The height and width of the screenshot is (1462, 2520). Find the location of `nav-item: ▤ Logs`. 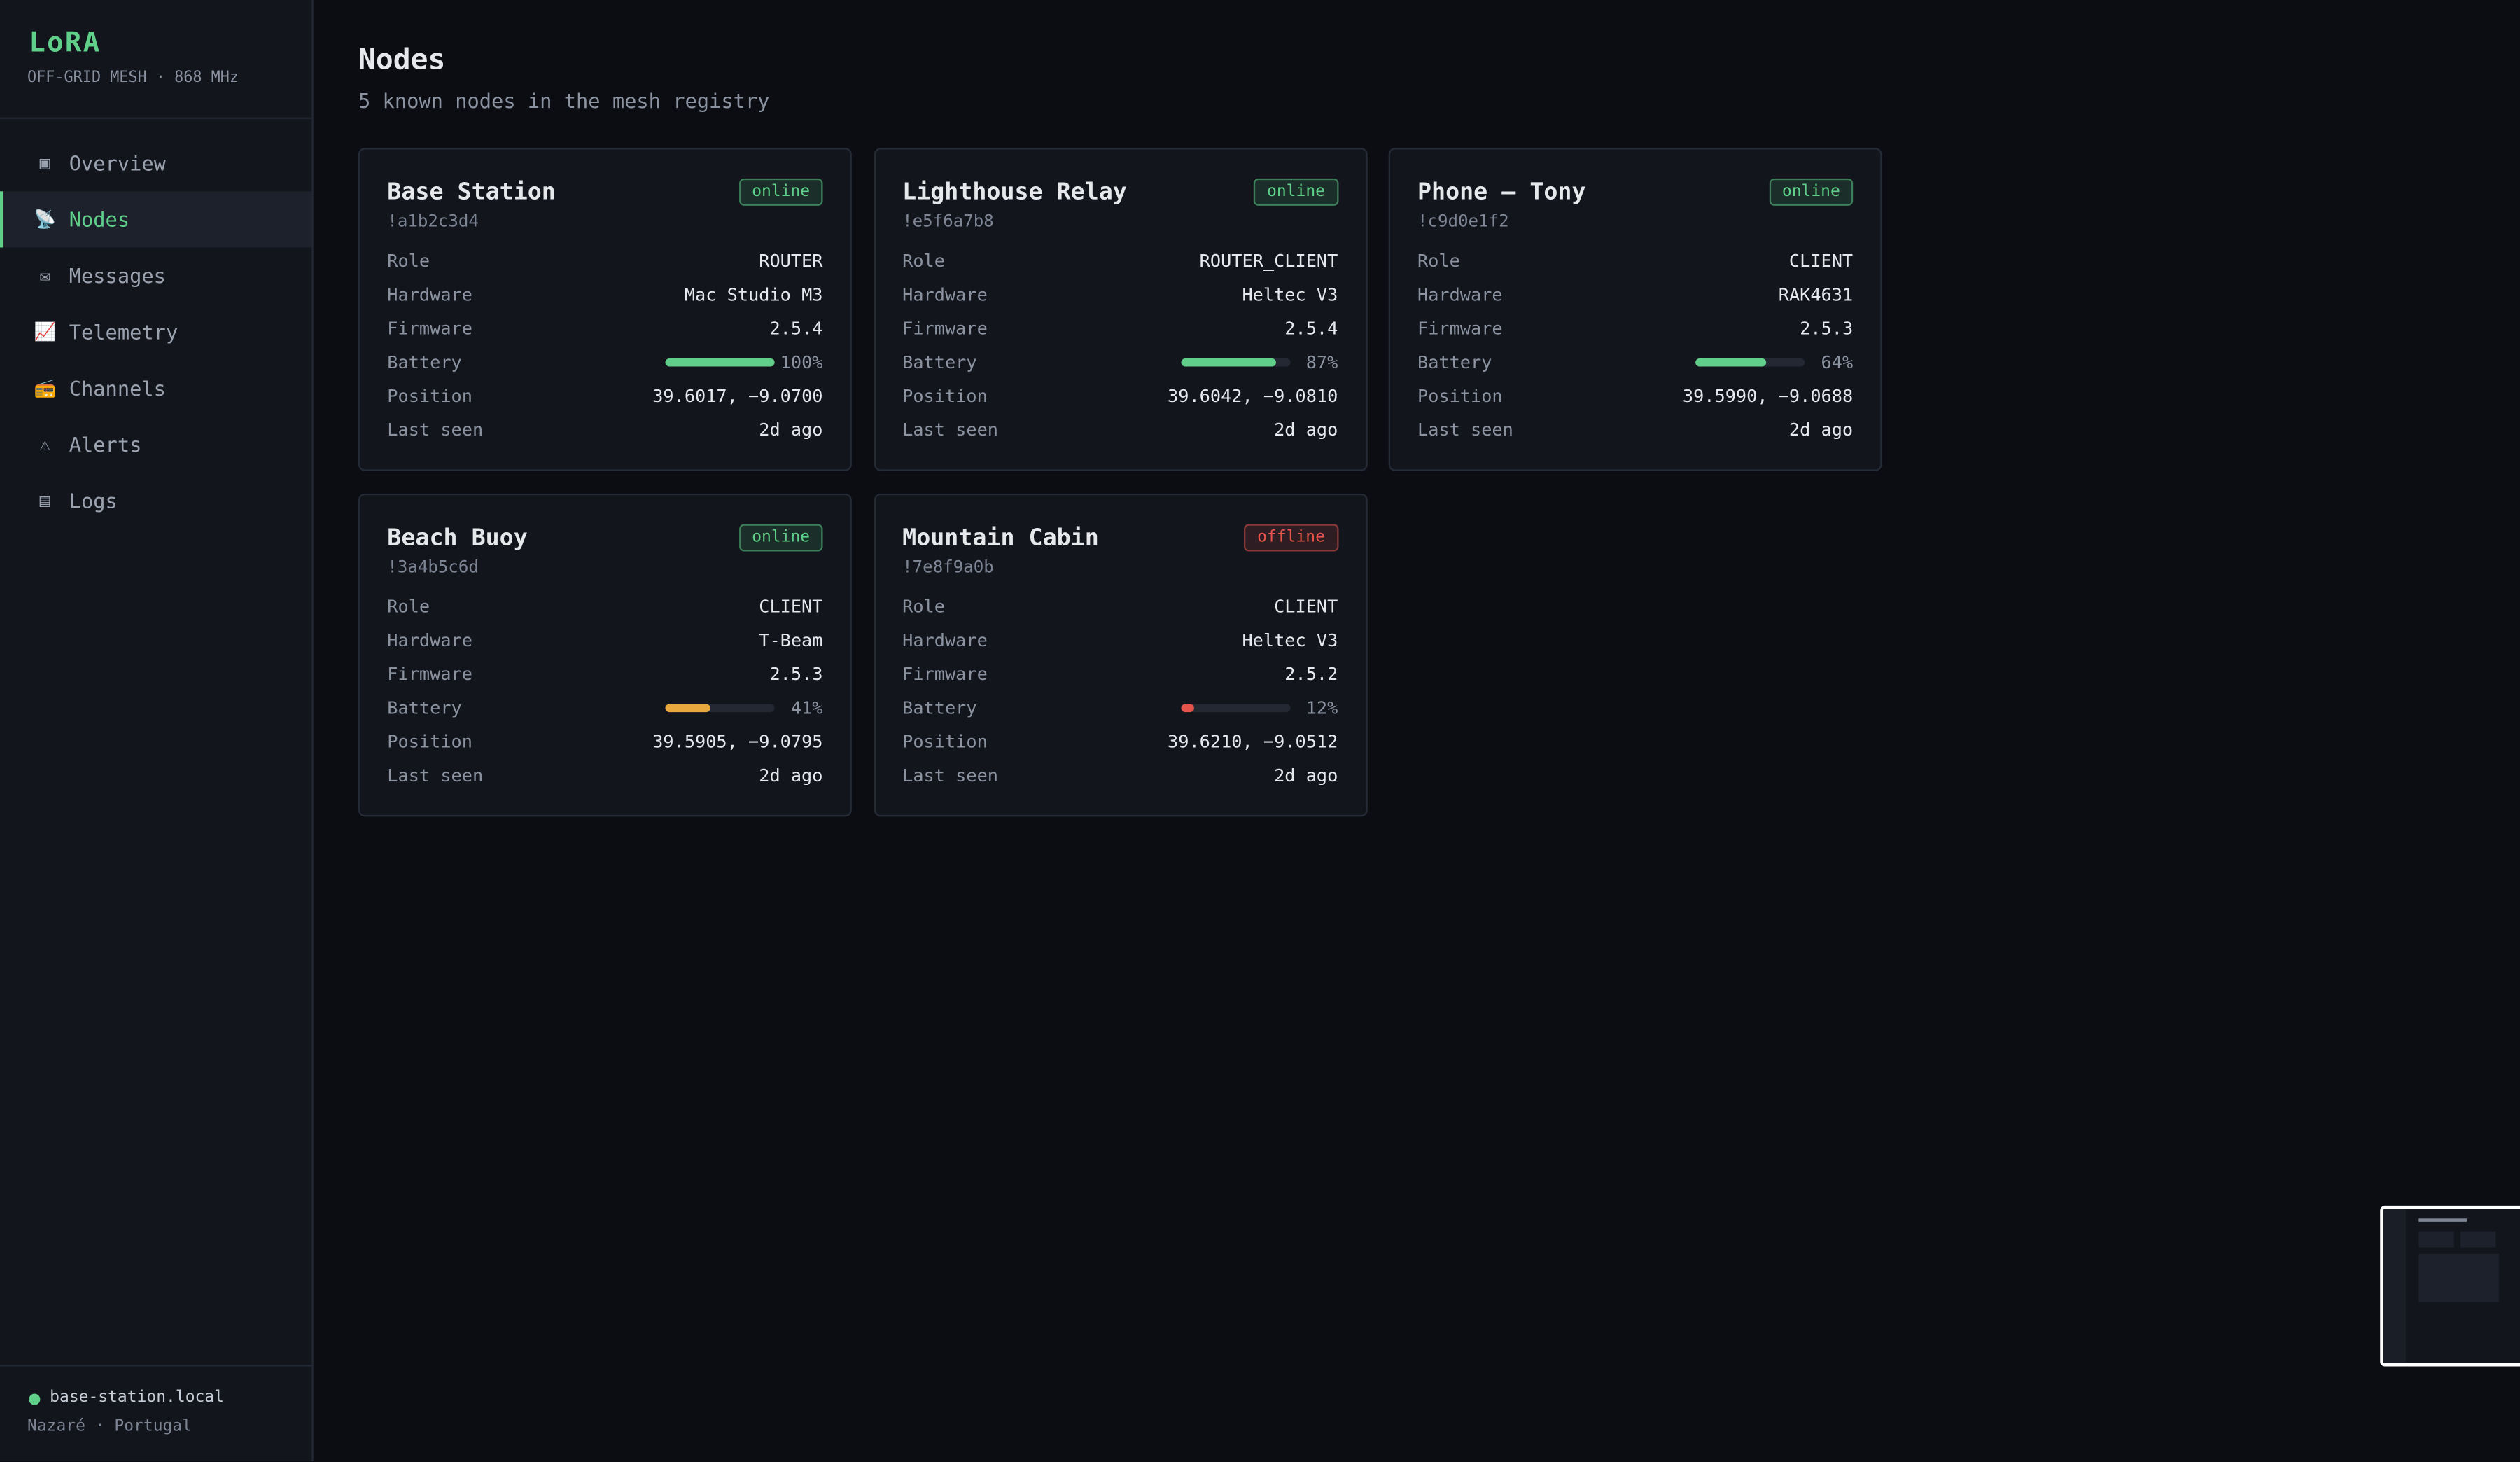

nav-item: ▤ Logs is located at coordinates (156, 501).